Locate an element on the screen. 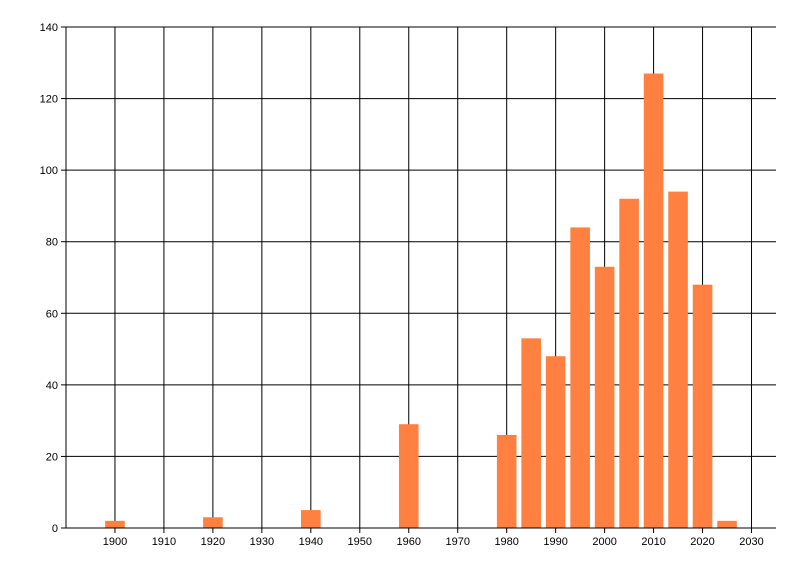 This screenshot has width=800, height=576. y-tick-label: 0 is located at coordinates (55, 529).